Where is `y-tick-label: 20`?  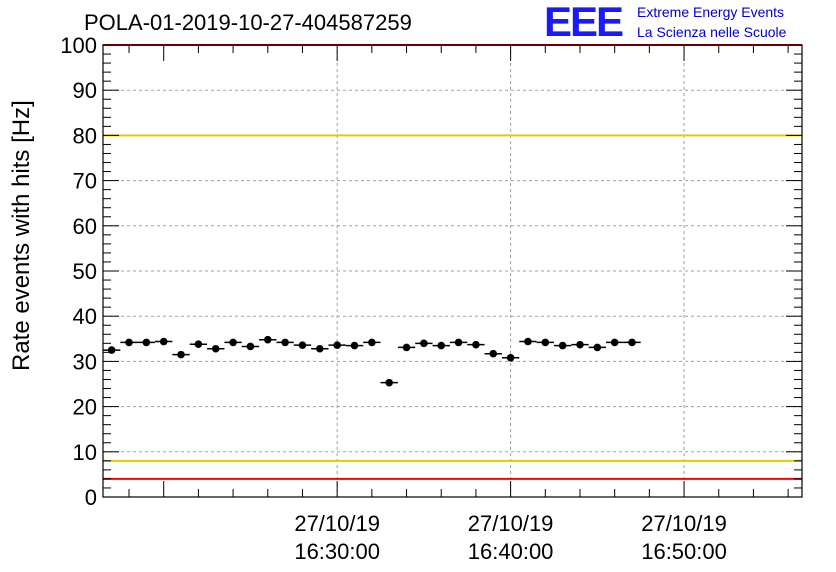
y-tick-label: 20 is located at coordinates (85, 407).